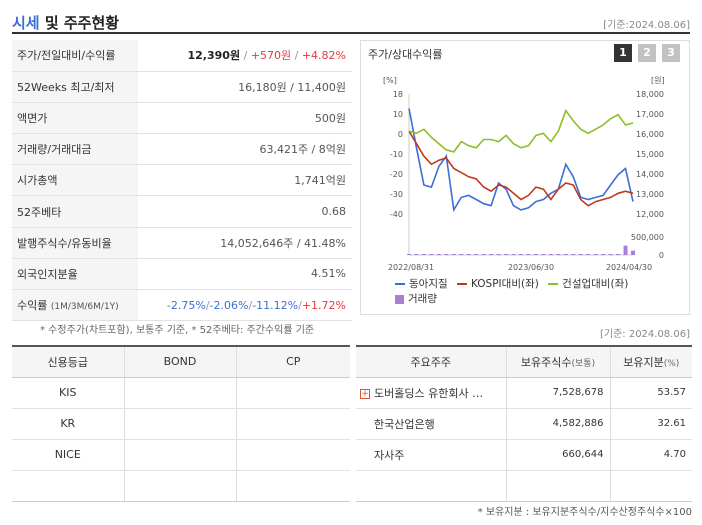 This screenshot has width=702, height=525. I want to click on return-values: -2.75%/-2.06%/-11.12%/+1.72%, so click(245, 305).